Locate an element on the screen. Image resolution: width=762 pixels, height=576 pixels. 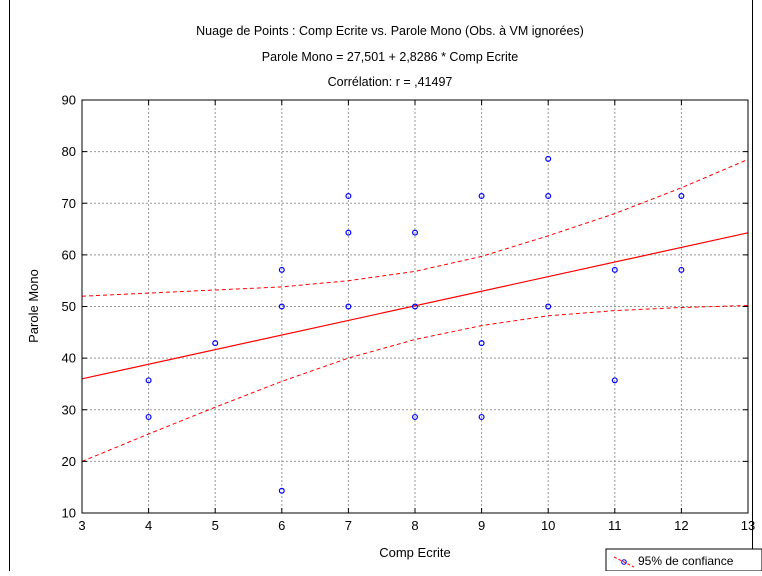
correlation-label: Corrélation: r = ,41497 is located at coordinates (390, 82).